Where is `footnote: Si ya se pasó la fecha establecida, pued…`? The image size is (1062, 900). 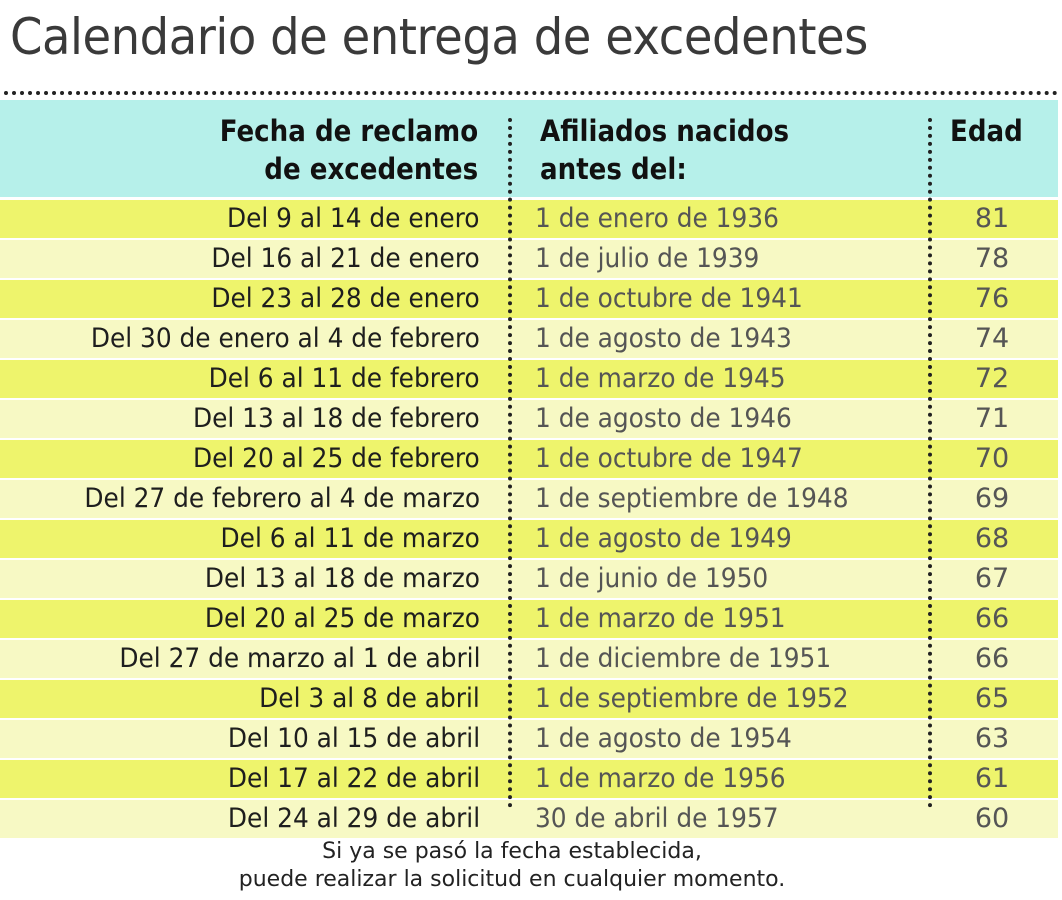 footnote: Si ya se pasó la fecha establecida, pued… is located at coordinates (512, 866).